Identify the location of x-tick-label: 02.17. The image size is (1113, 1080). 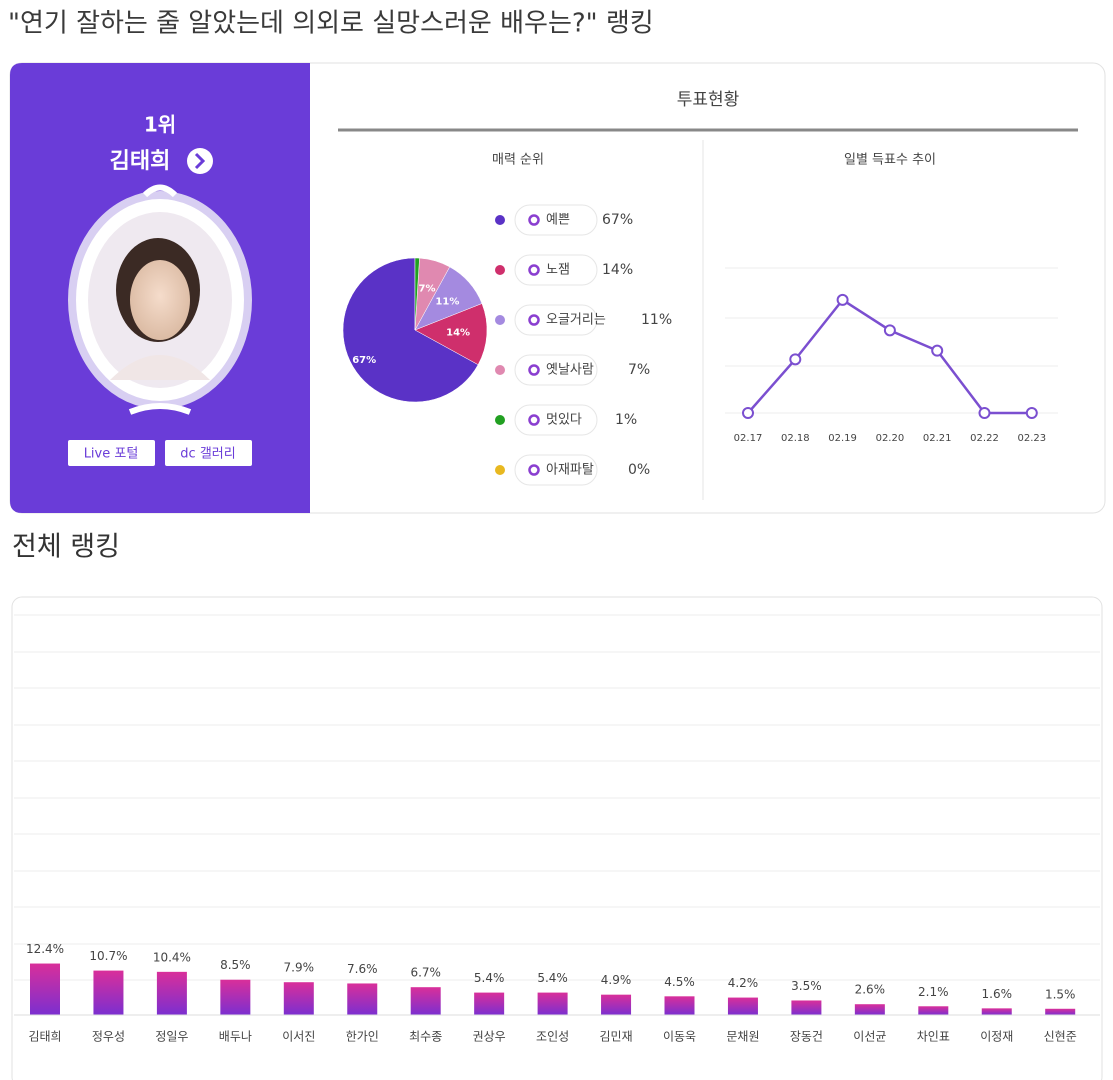
(748, 438).